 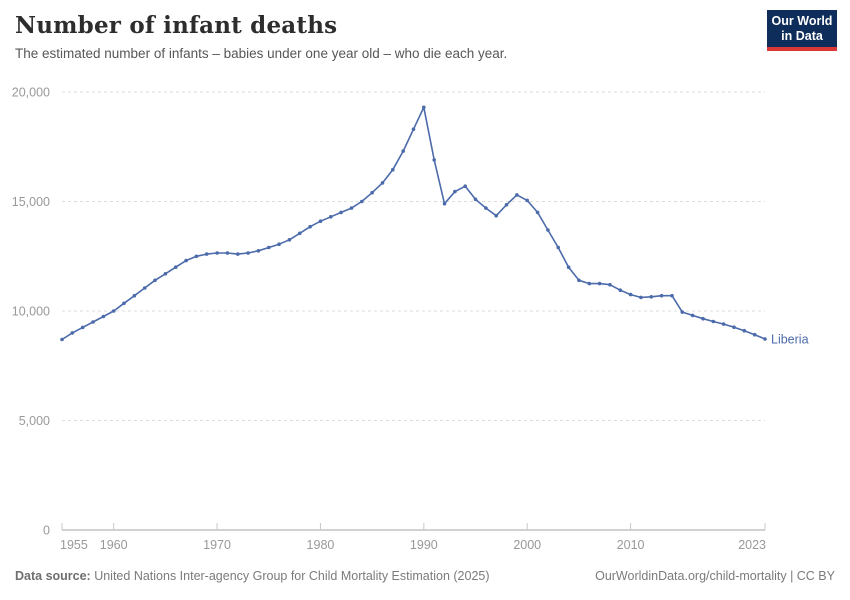 I want to click on chart-title: Number of infant deaths, so click(x=176, y=25).